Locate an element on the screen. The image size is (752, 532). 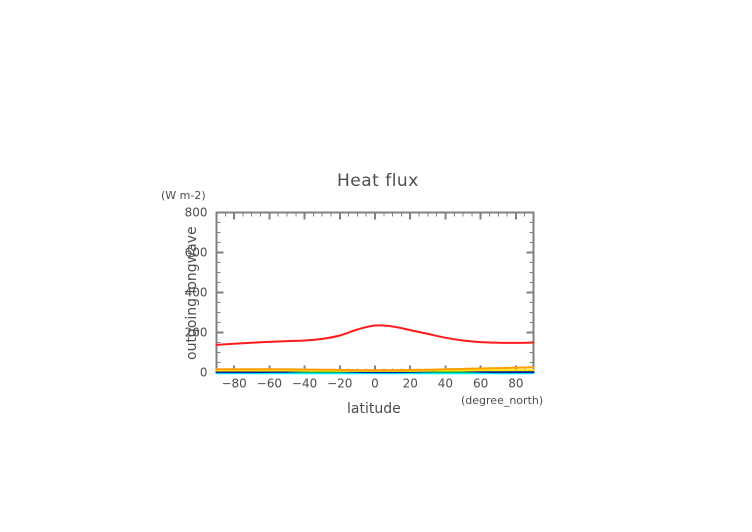
x-tick-label: 20 is located at coordinates (410, 384).